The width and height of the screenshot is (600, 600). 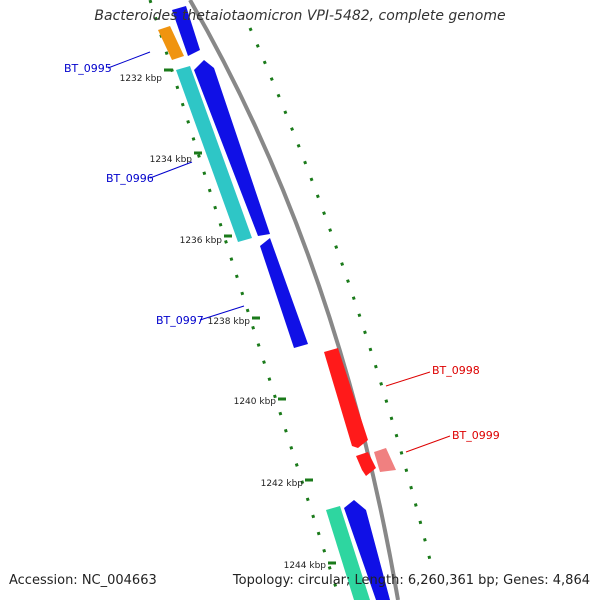 I want to click on gene-feature-blue-bottom, so click(x=367, y=550).